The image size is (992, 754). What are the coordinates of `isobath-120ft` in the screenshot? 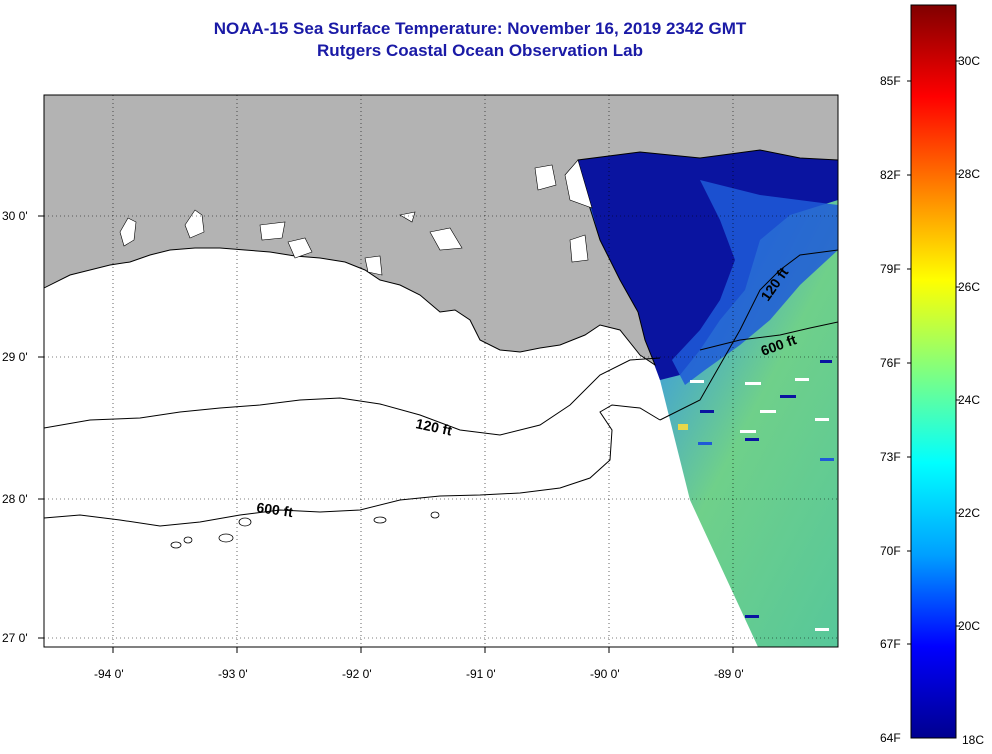 It's located at (352, 396).